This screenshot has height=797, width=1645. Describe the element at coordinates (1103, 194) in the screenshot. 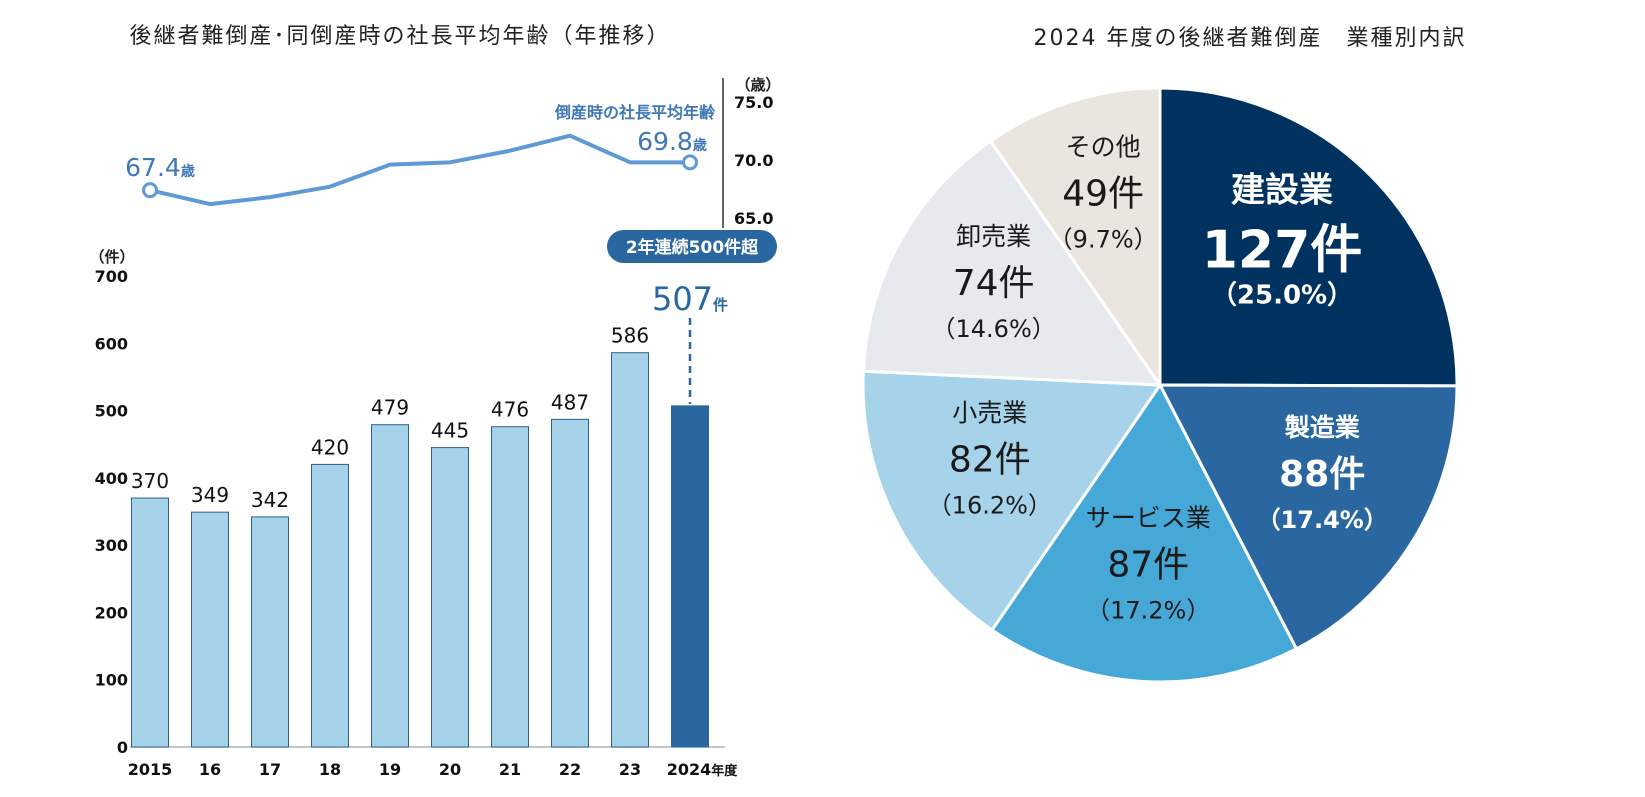

I see `pie-slice-count: 49件` at that location.